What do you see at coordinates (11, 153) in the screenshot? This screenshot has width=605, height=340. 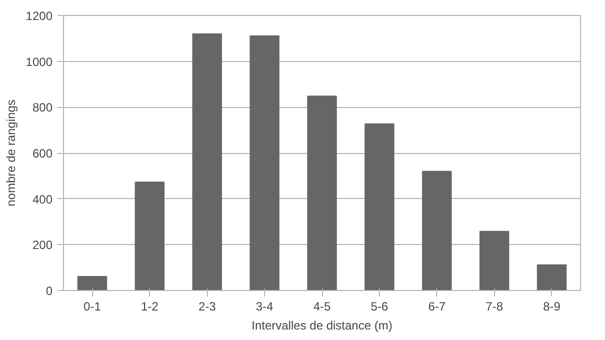 I see `y-axis-title: nombre de rangings` at bounding box center [11, 153].